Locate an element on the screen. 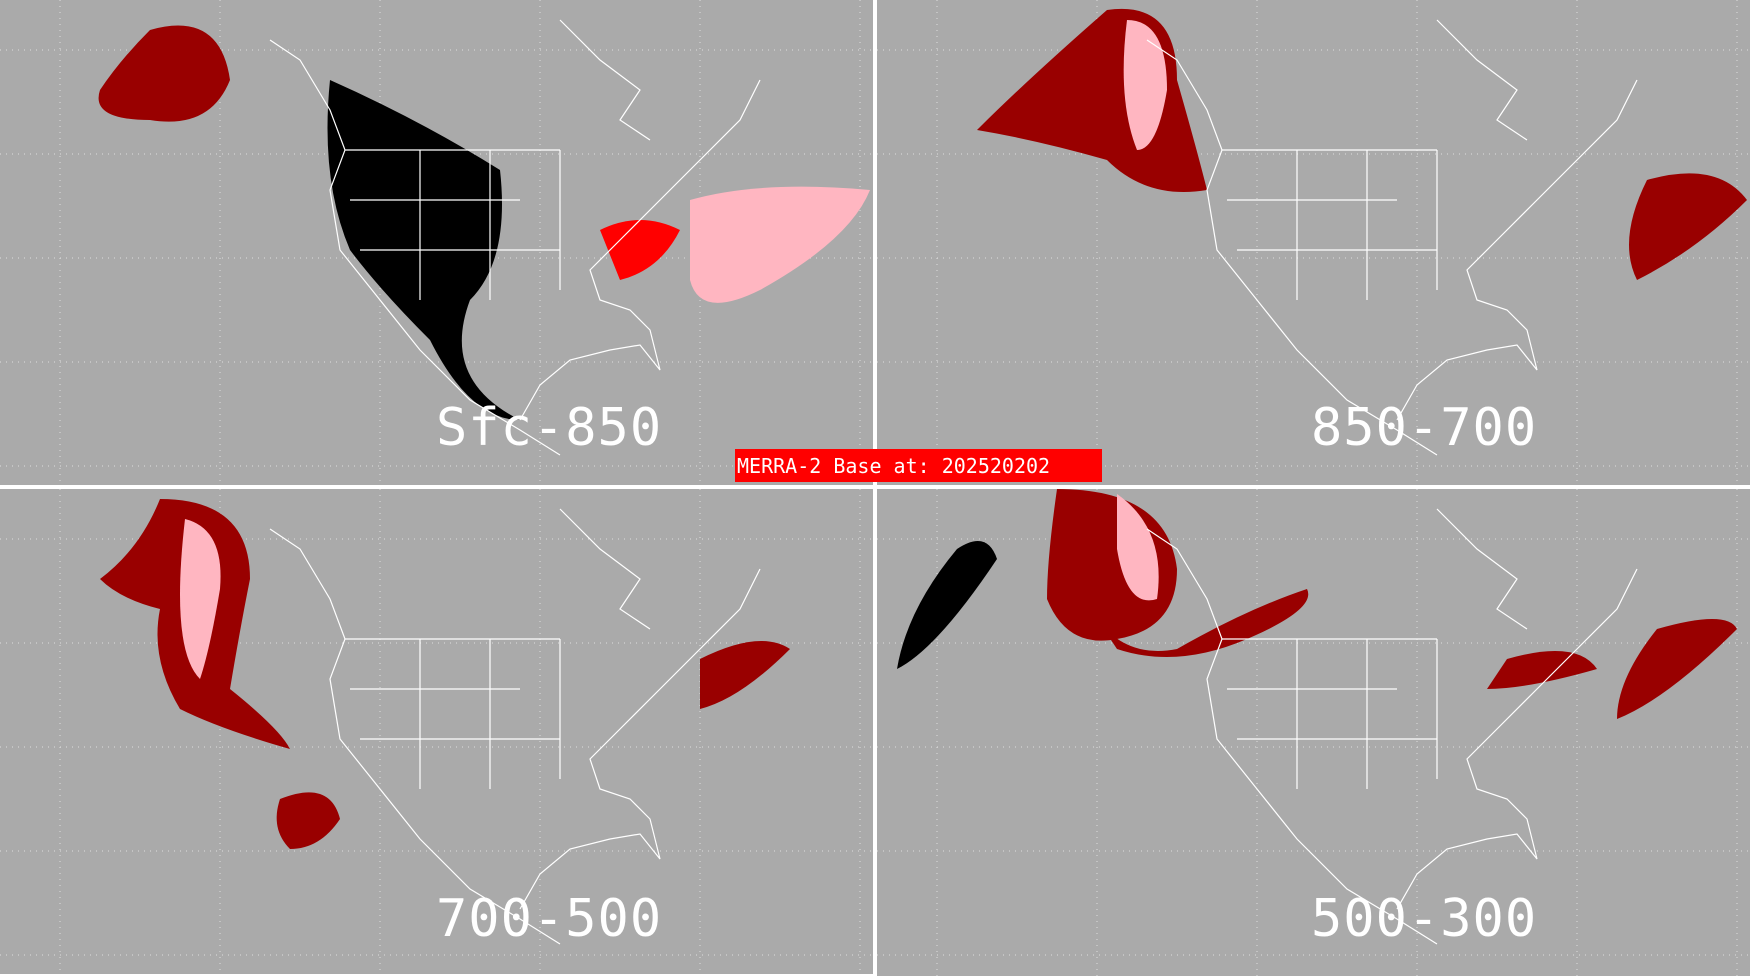  panel-label: 700-500 is located at coordinates (549, 919).